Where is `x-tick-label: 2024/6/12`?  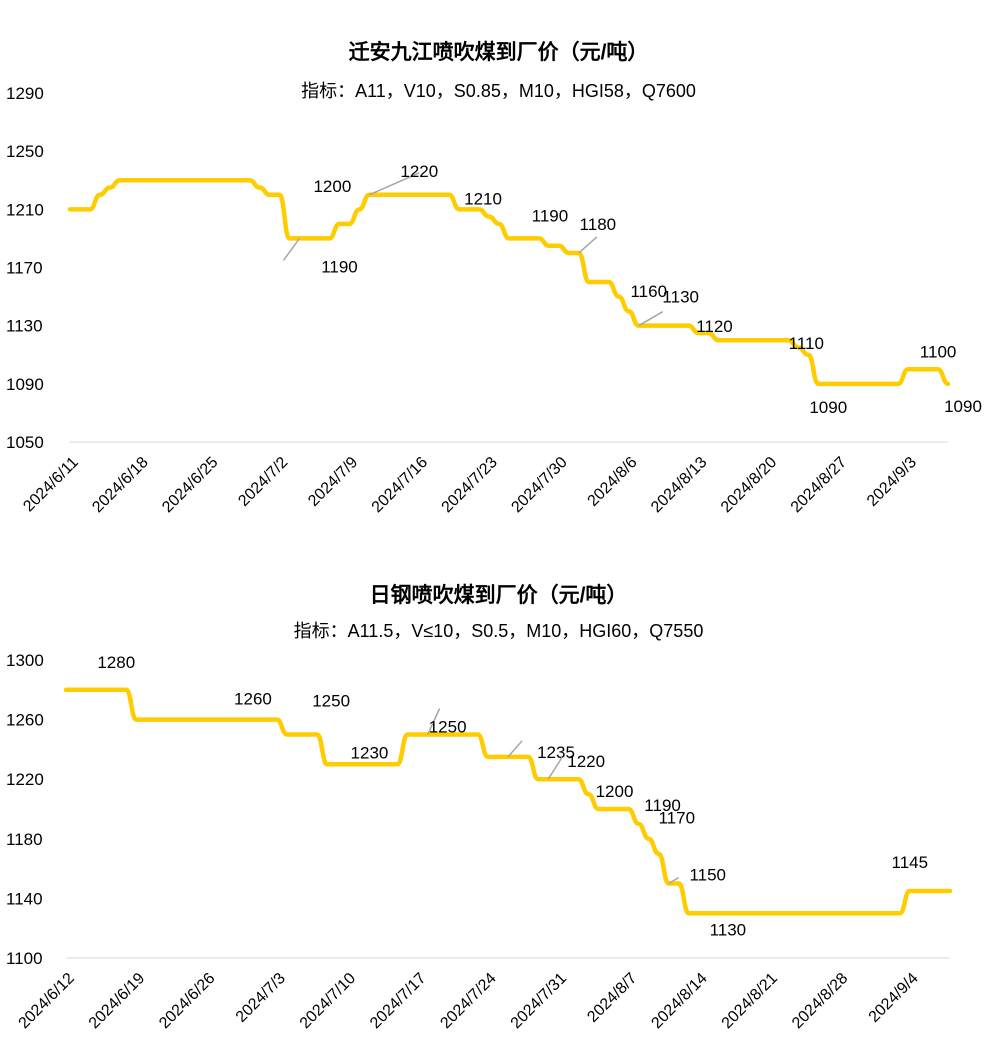
x-tick-label: 2024/6/12 is located at coordinates (47, 1001).